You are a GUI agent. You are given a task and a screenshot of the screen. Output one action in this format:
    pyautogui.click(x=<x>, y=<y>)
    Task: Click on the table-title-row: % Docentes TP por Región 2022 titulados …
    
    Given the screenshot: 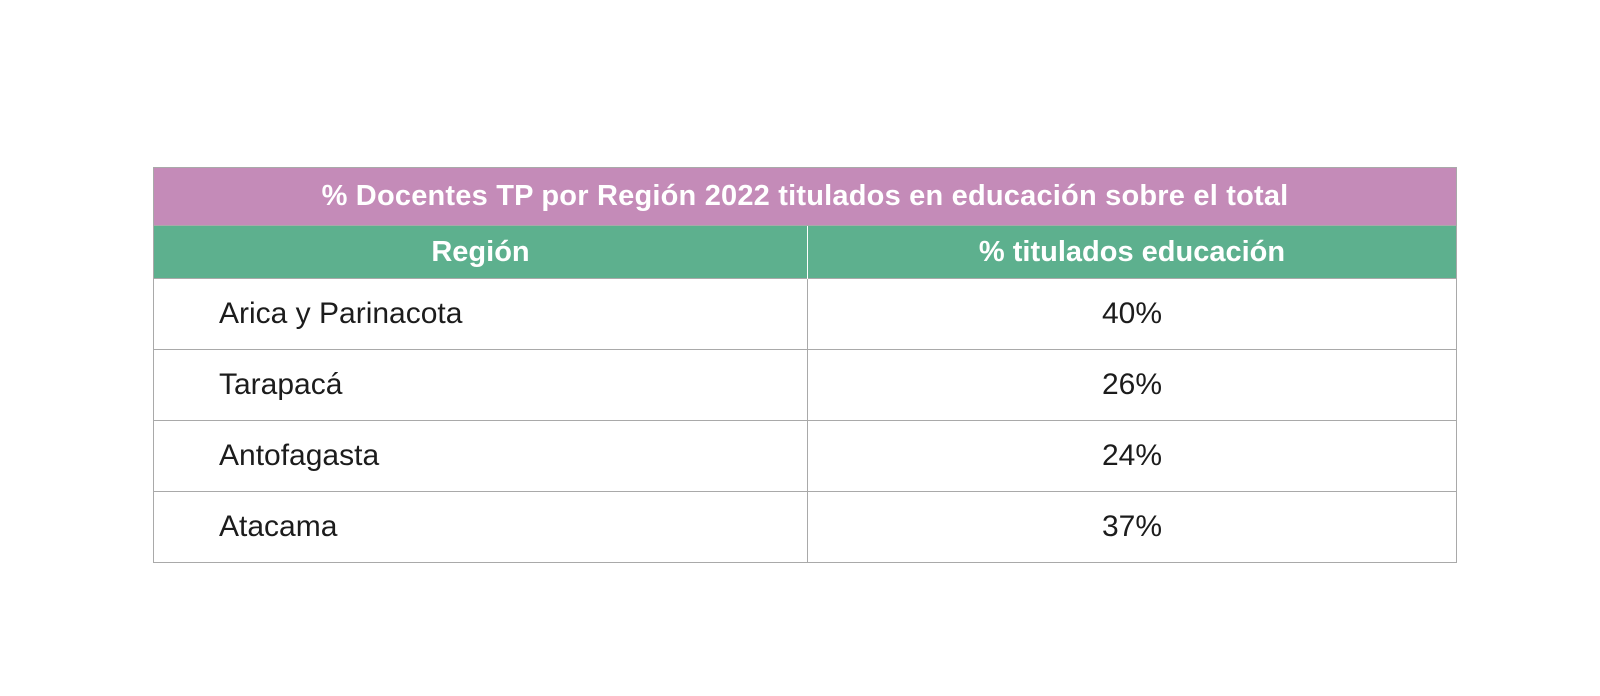 What is the action you would take?
    pyautogui.click(x=805, y=197)
    